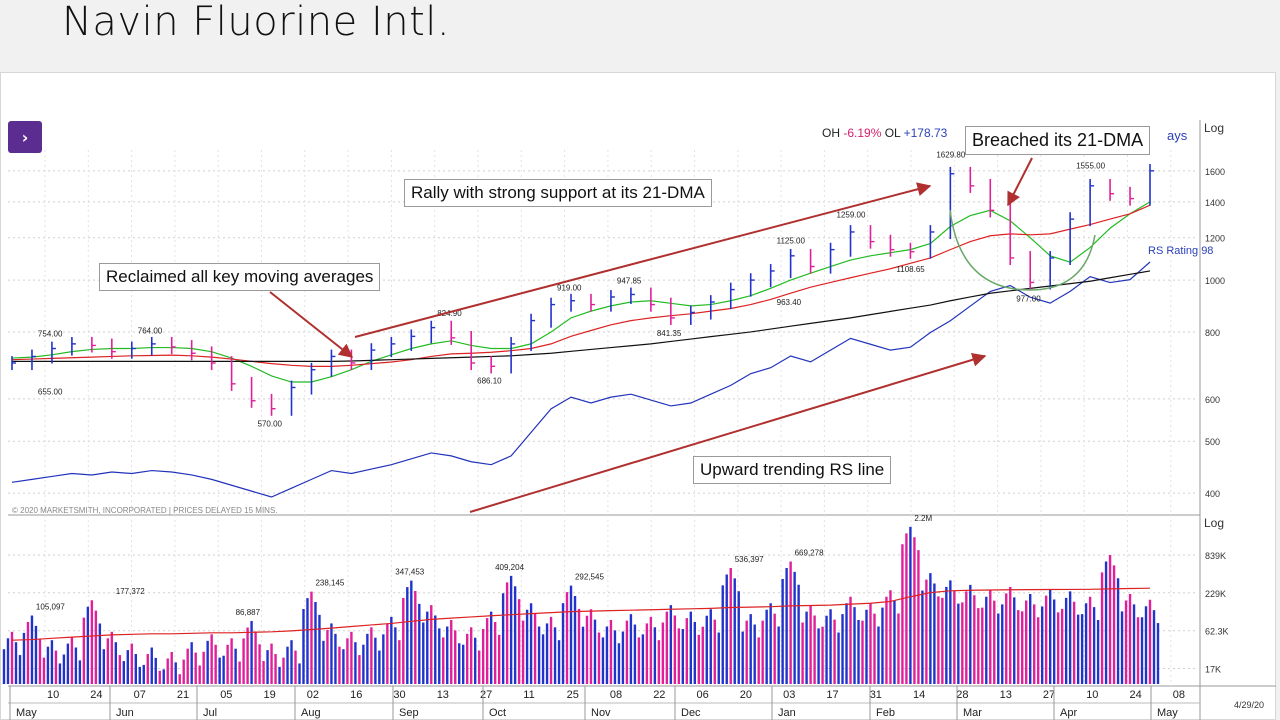  What do you see at coordinates (497, 713) in the screenshot?
I see `month-label: Oct` at bounding box center [497, 713].